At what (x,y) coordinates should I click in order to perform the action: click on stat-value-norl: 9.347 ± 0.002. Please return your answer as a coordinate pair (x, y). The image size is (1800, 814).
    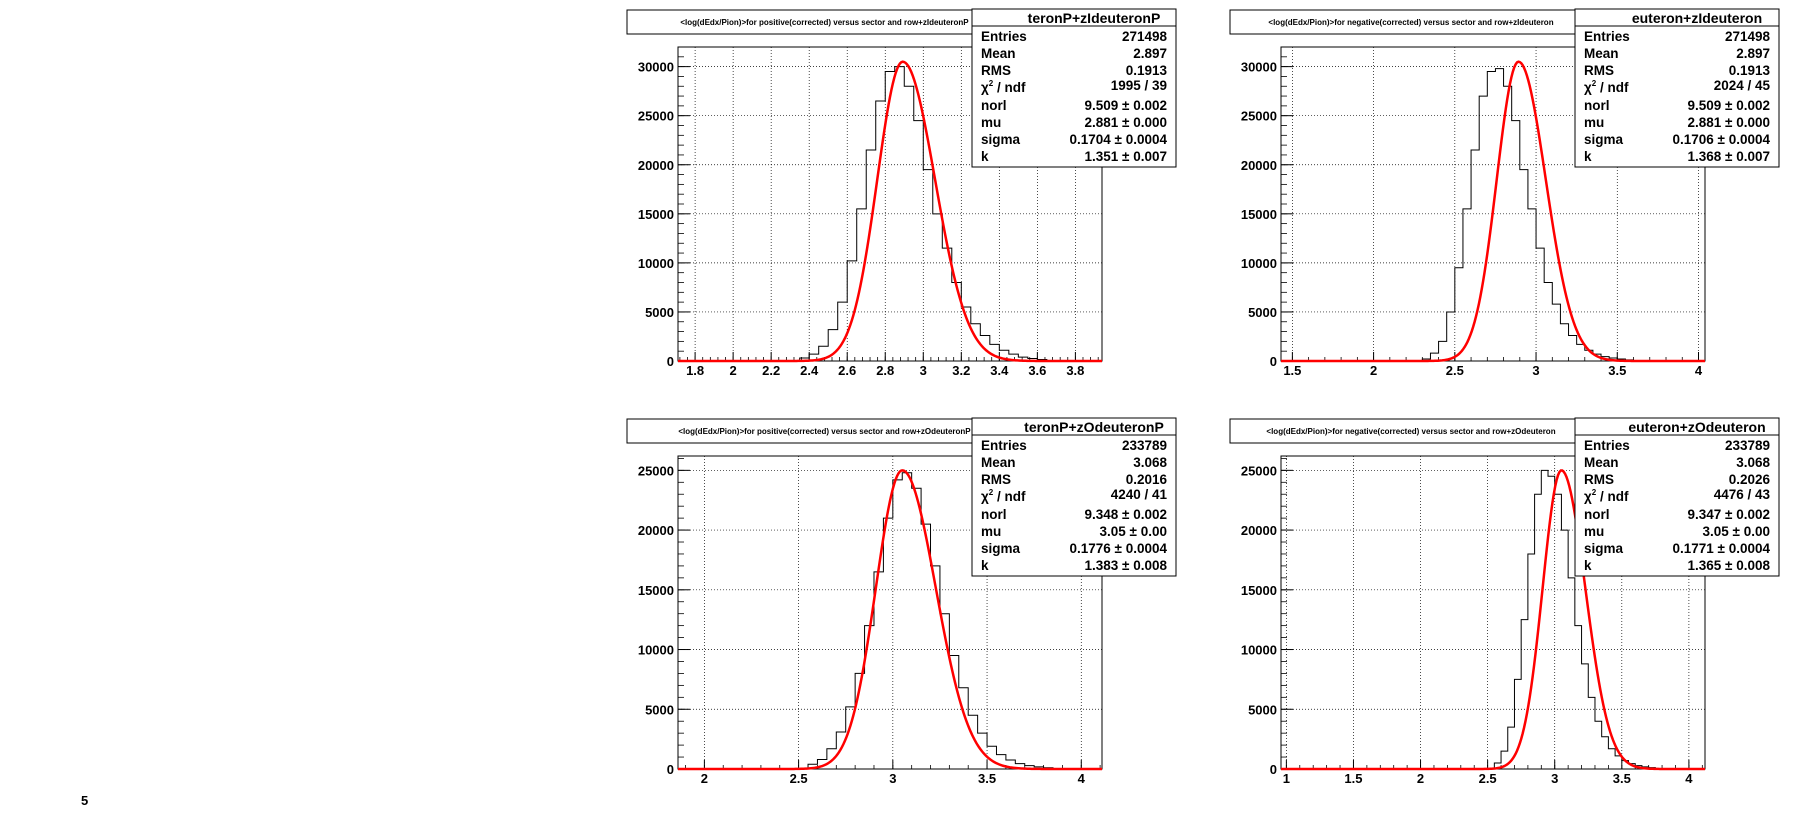
    Looking at the image, I should click on (1729, 514).